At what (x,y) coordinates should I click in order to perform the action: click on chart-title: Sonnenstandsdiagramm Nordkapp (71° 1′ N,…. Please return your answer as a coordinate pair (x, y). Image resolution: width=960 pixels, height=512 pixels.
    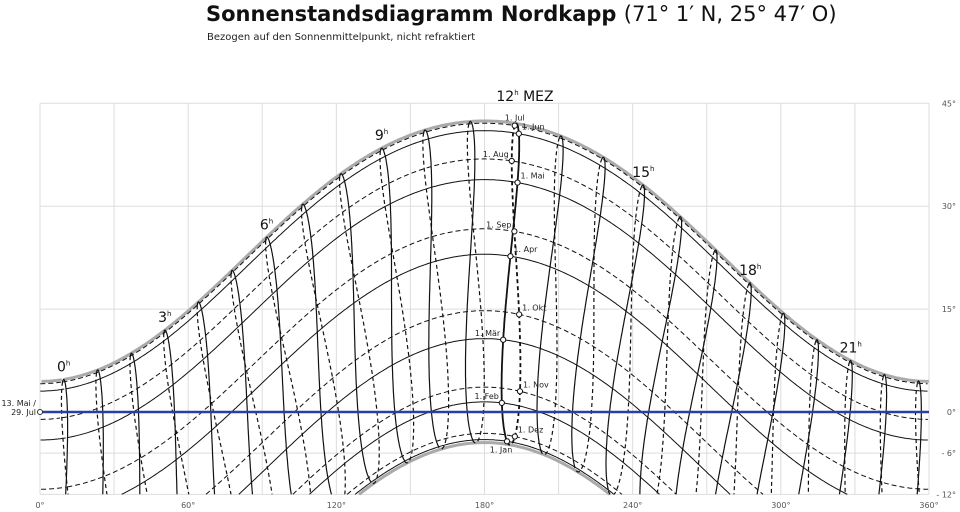
    Looking at the image, I should click on (521, 14).